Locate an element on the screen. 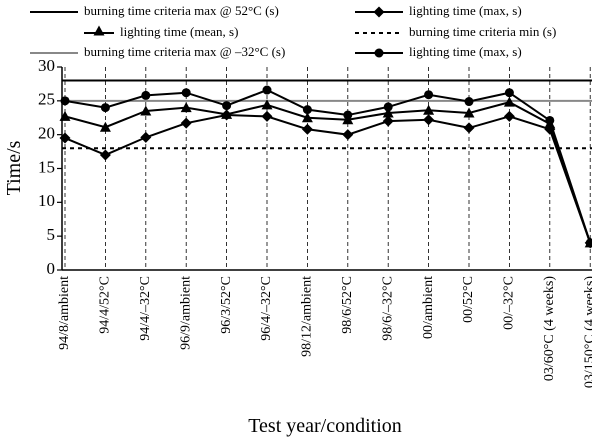 This screenshot has width=592, height=439. y-tick-label: 0 is located at coordinates (51, 268).